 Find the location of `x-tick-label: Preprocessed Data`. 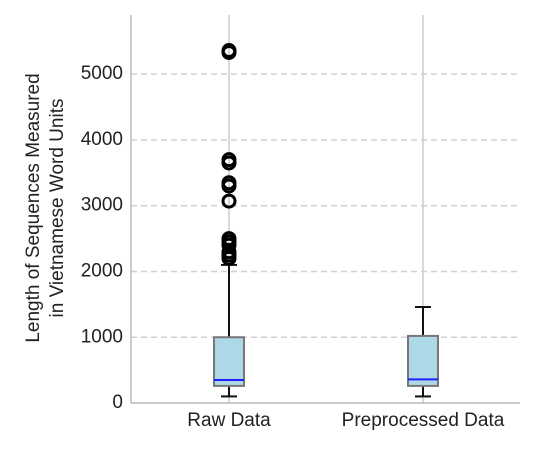

x-tick-label: Preprocessed Data is located at coordinates (423, 420).